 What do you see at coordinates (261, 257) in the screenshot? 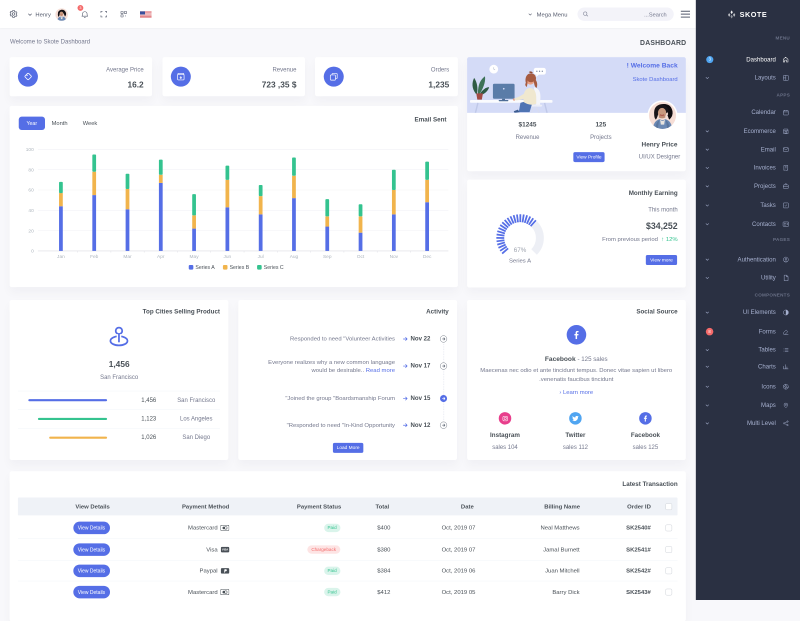
I see `svg-text: Jul` at bounding box center [261, 257].